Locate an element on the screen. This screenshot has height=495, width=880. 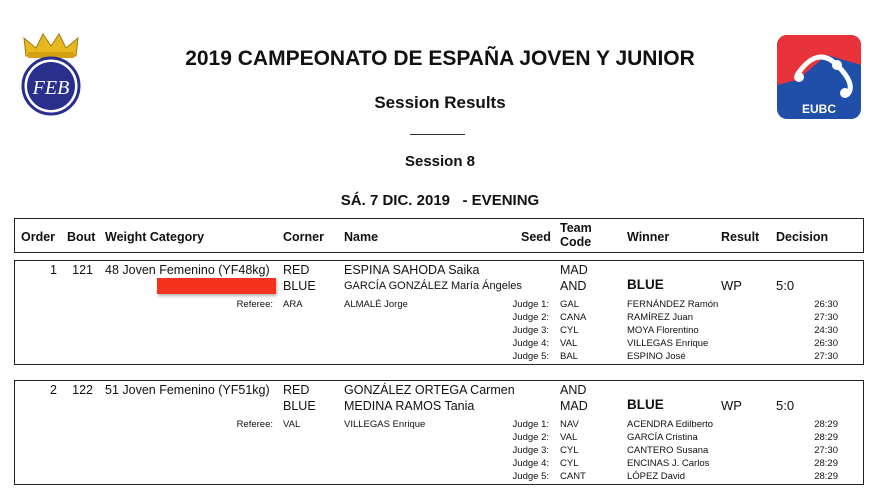
judge-country: CANT is located at coordinates (573, 476).